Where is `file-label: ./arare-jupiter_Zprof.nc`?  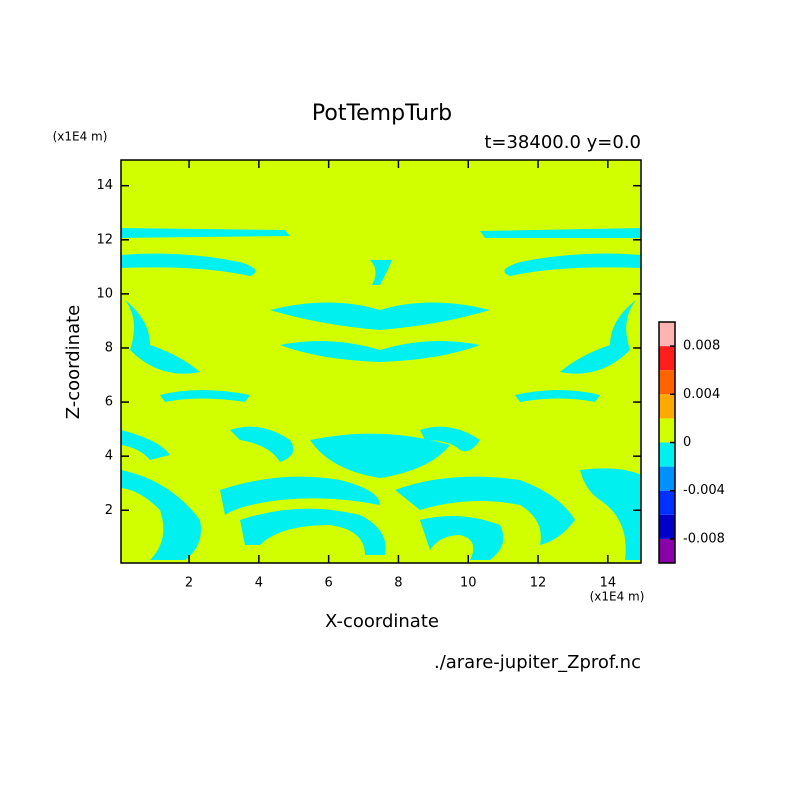
file-label: ./arare-jupiter_Zprof.nc is located at coordinates (537, 662).